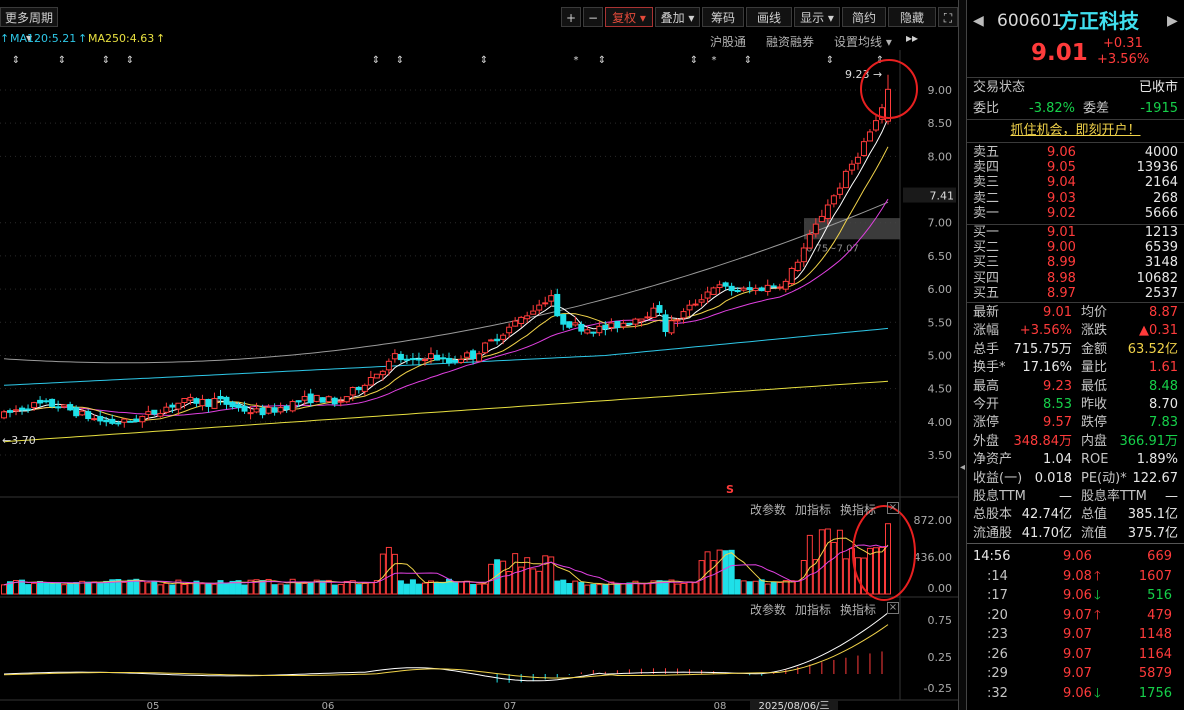 This screenshot has width=1184, height=710. Describe the element at coordinates (863, 42) in the screenshot. I see `set-ma-link: 设置均线 ▾` at that location.